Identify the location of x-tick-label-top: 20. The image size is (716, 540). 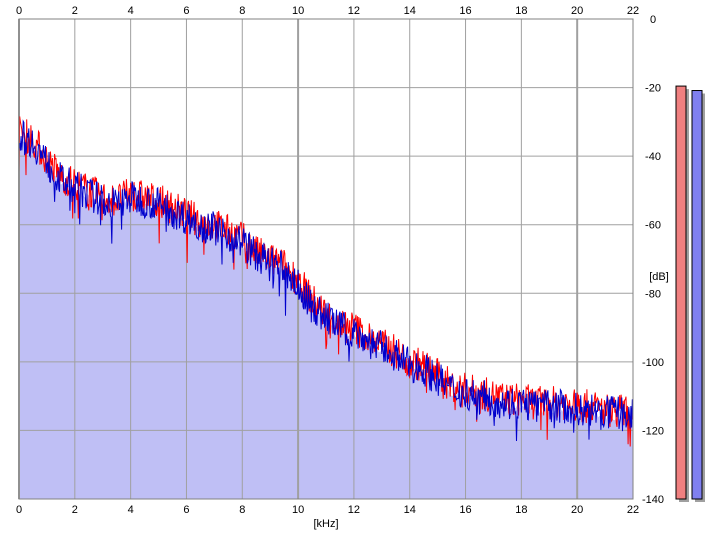
(577, 11).